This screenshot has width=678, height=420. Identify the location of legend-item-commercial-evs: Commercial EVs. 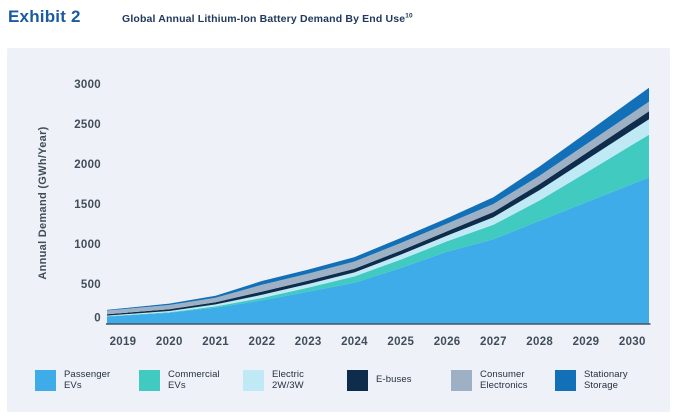
(179, 380).